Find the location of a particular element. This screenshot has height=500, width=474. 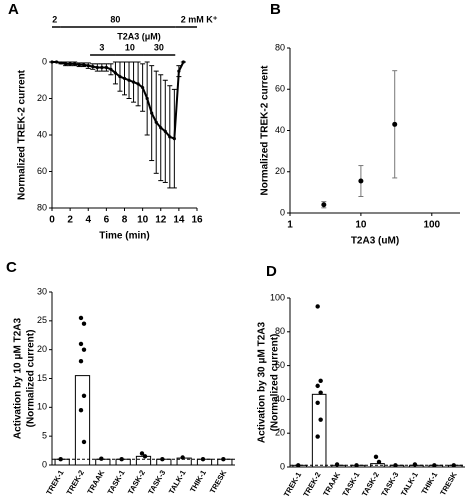

x-tick-label: 4 is located at coordinates (88, 220).